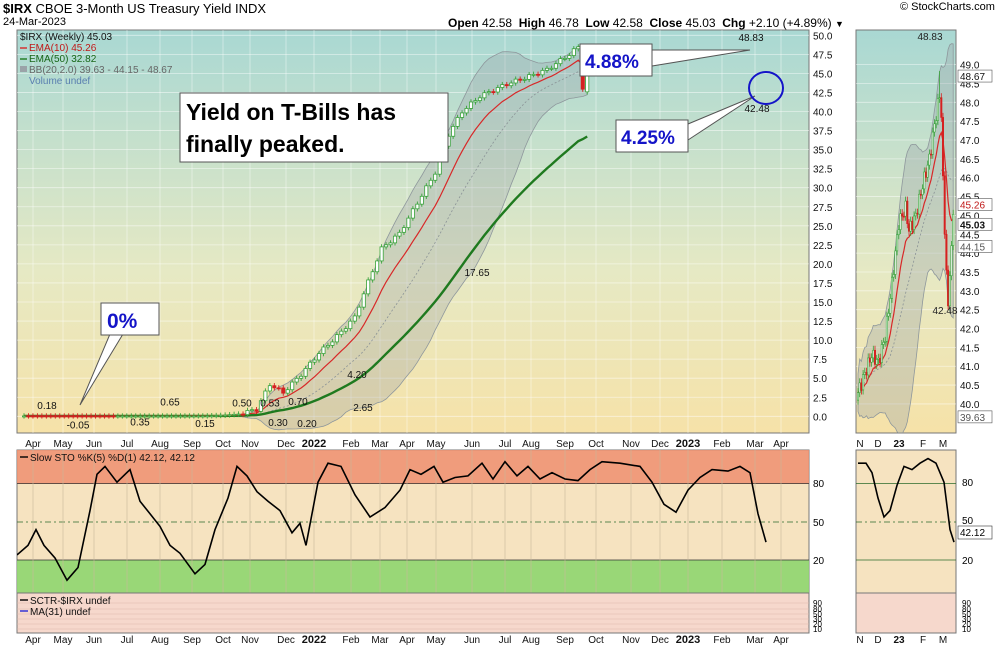  What do you see at coordinates (970, 273) in the screenshot?
I see `zoom-y-tick: 43.5` at bounding box center [970, 273].